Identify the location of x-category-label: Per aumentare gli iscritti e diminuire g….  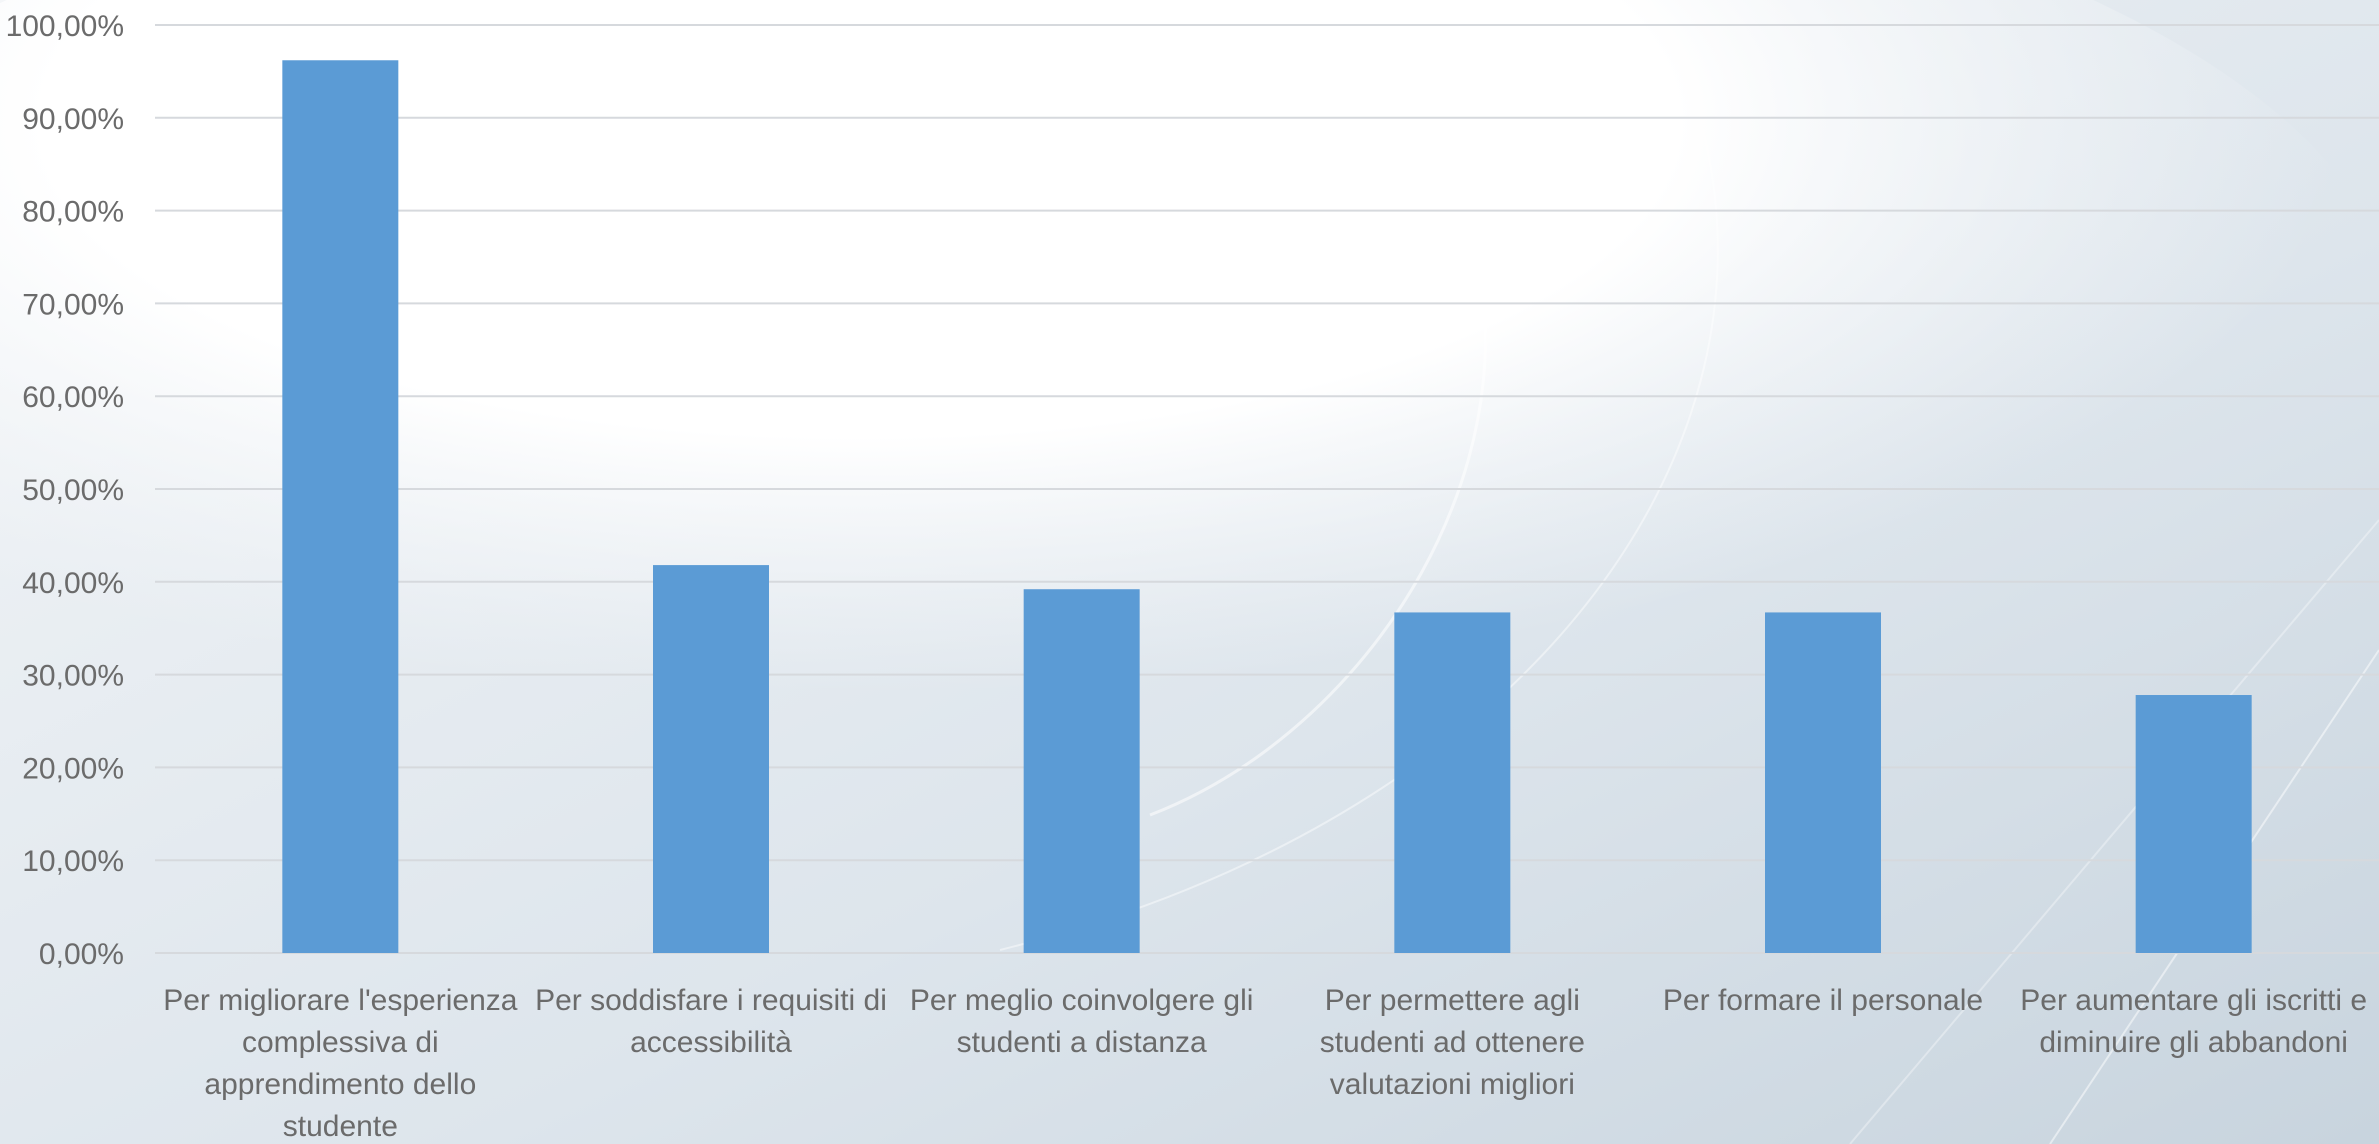
(2194, 1021).